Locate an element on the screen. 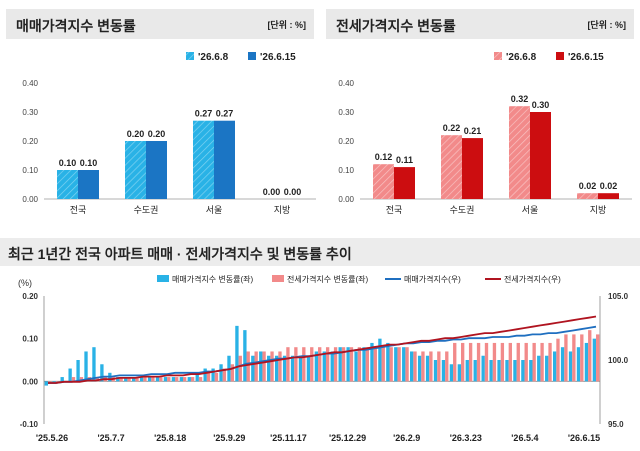 The width and height of the screenshot is (640, 451). sale-ytick-label: 0.10 is located at coordinates (30, 170).